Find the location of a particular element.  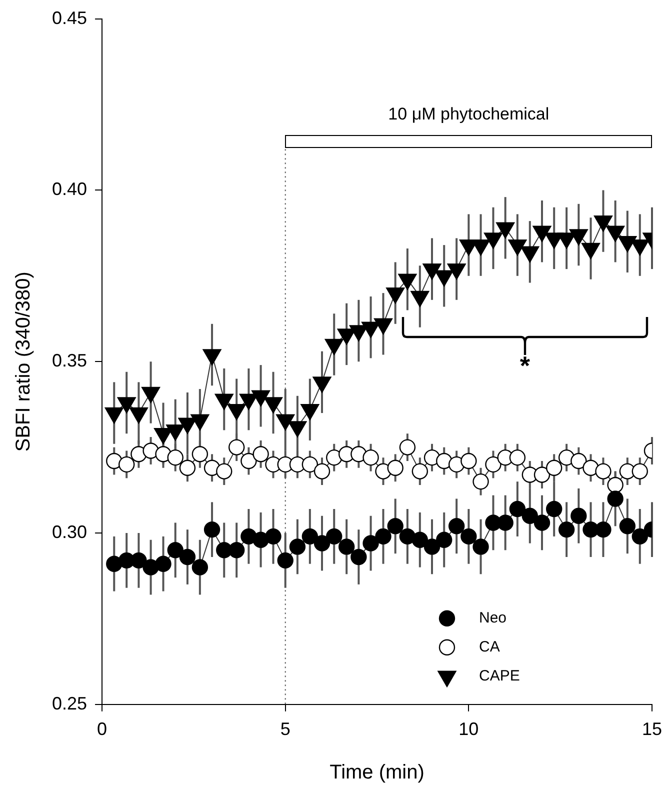

y-tick-label: 0.45 is located at coordinates (70, 18).